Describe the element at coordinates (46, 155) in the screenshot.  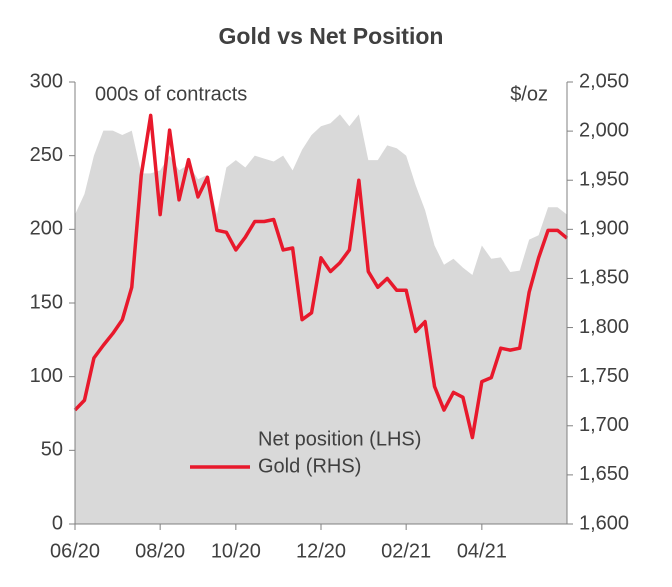
I see `y-tick-label: 250` at that location.